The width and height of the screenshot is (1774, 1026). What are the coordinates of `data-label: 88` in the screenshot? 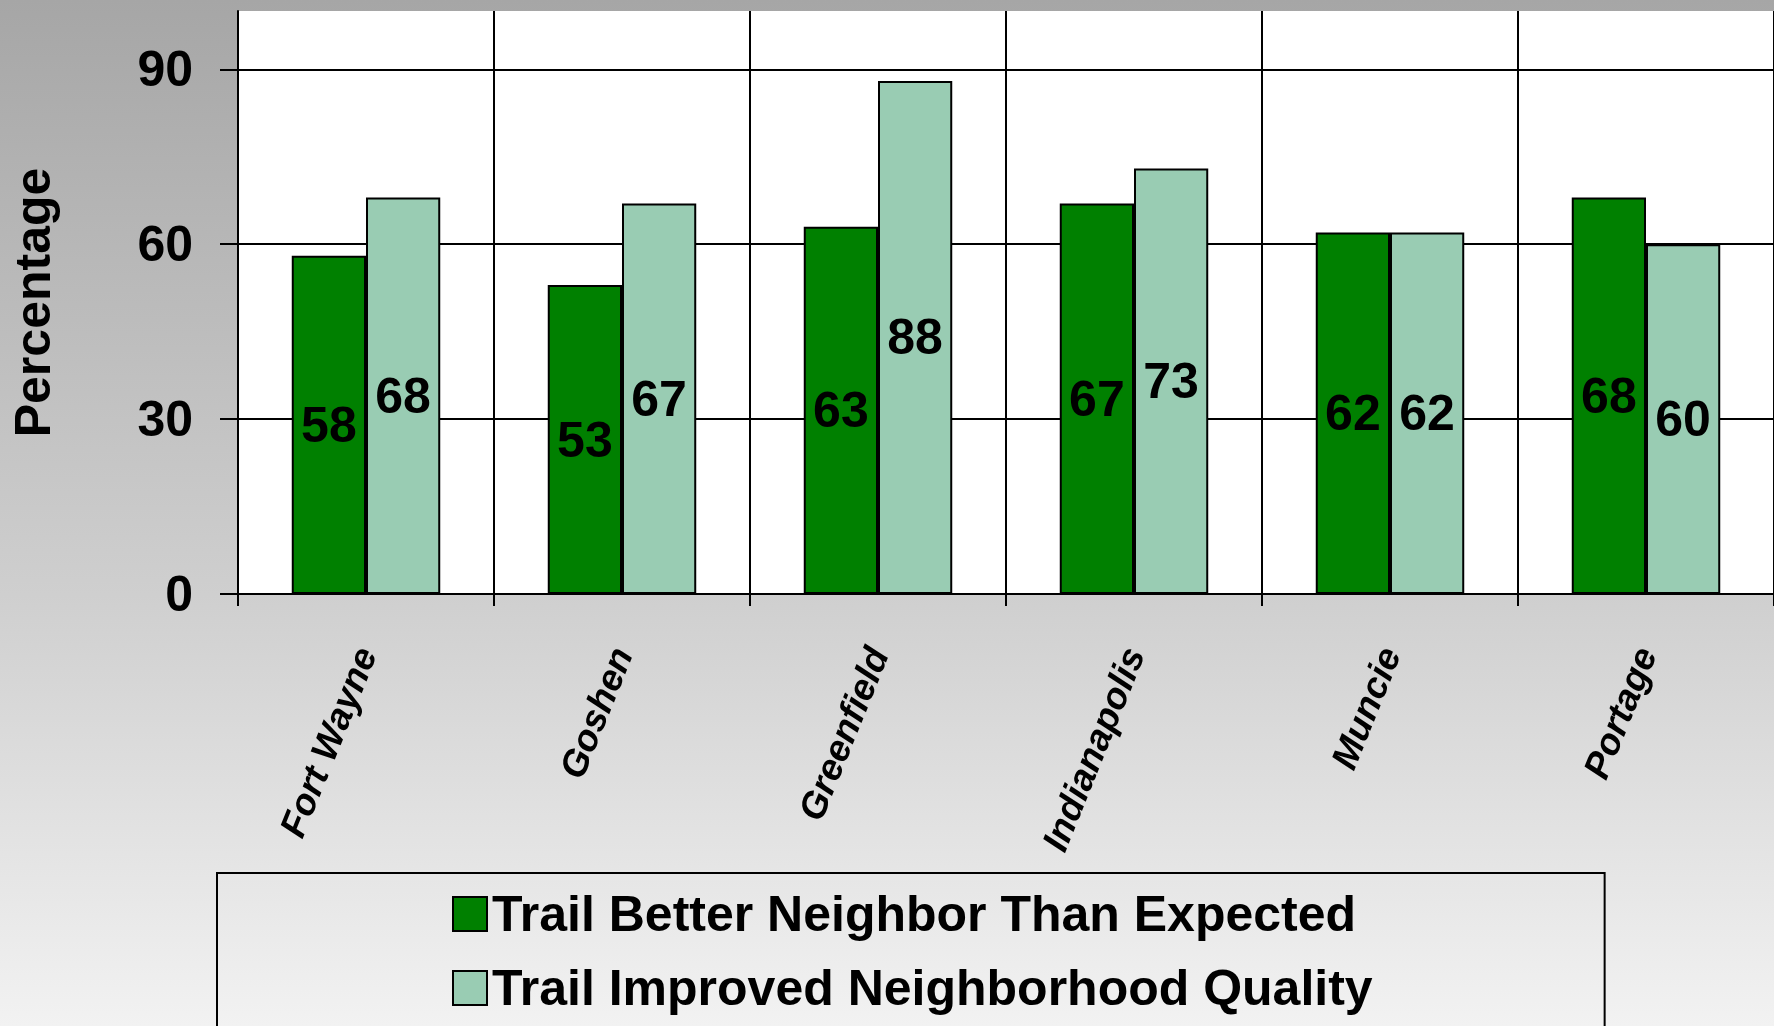 It's located at (915, 337).